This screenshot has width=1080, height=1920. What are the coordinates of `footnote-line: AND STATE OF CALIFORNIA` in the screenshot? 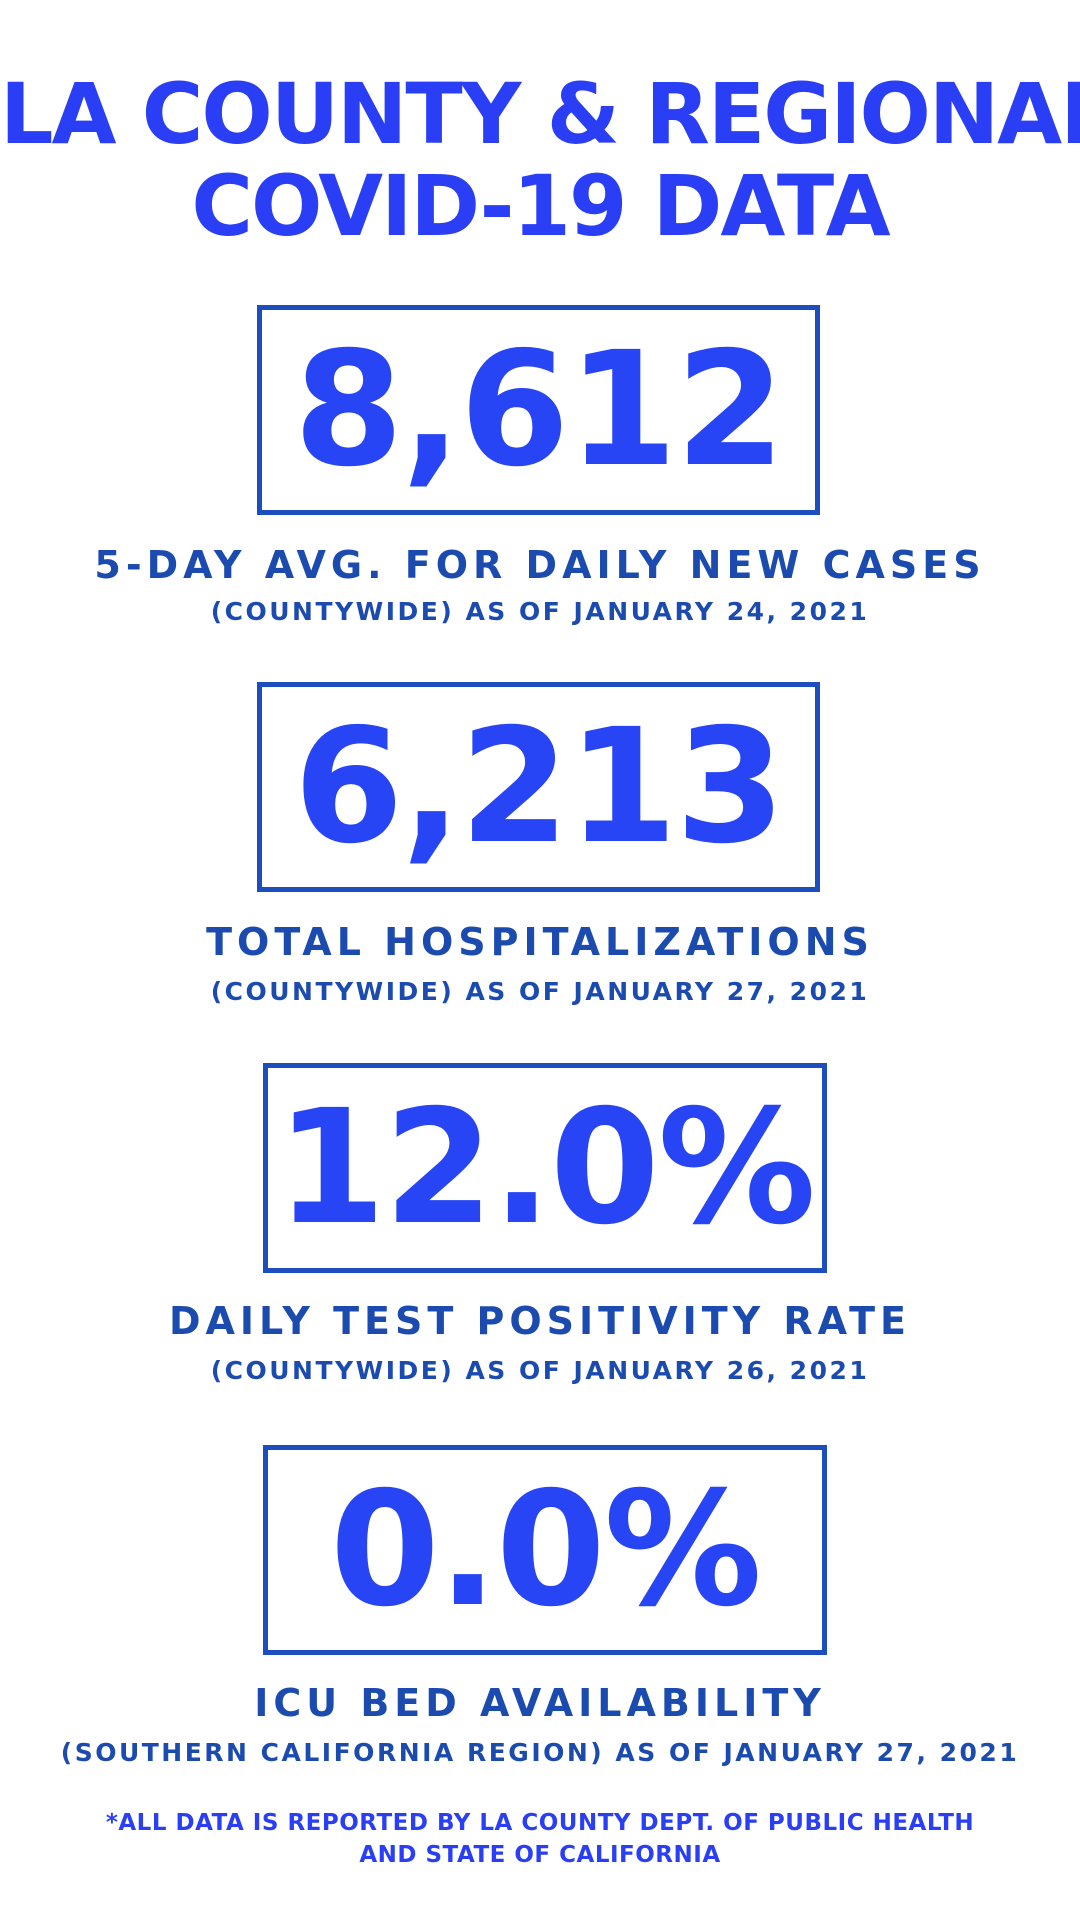 It's located at (540, 1855).